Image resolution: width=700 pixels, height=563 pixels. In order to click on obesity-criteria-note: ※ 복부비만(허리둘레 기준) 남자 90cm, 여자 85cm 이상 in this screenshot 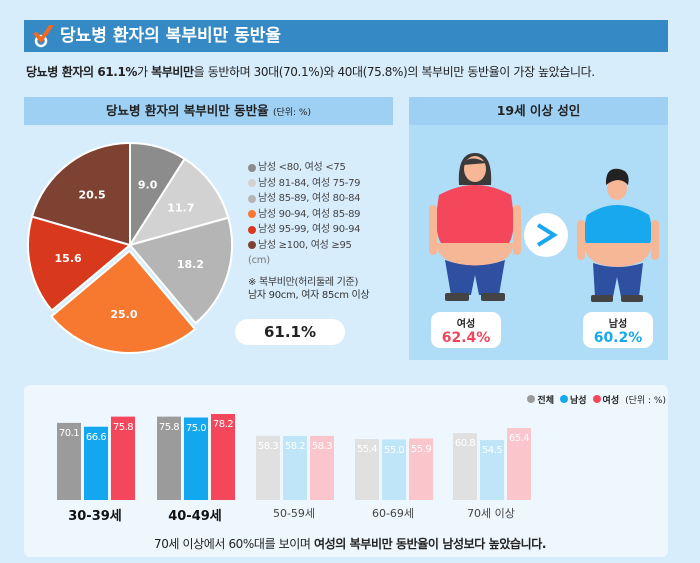, I will do `click(309, 289)`.